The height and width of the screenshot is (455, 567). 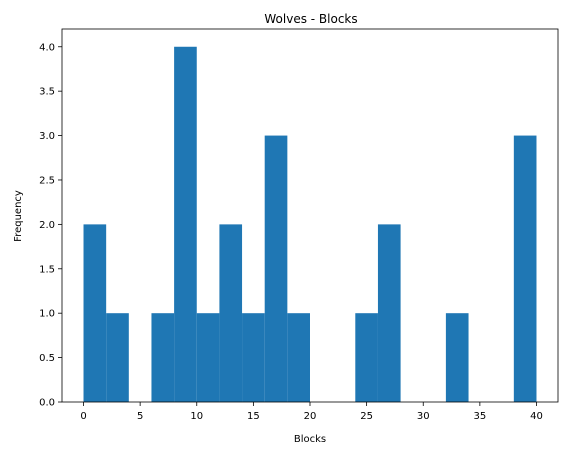 I want to click on x-axis-label: Blocks, so click(x=310, y=439).